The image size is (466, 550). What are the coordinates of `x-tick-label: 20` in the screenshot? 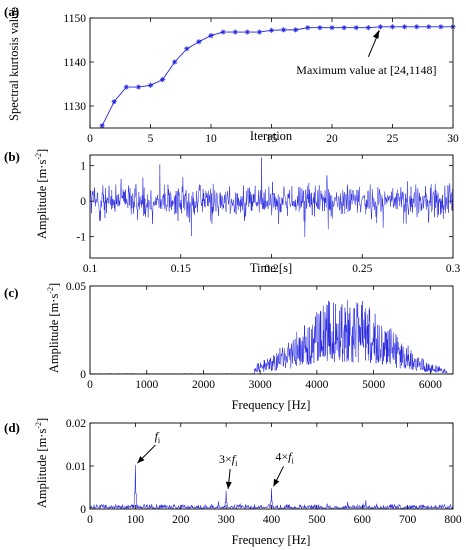 It's located at (332, 139).